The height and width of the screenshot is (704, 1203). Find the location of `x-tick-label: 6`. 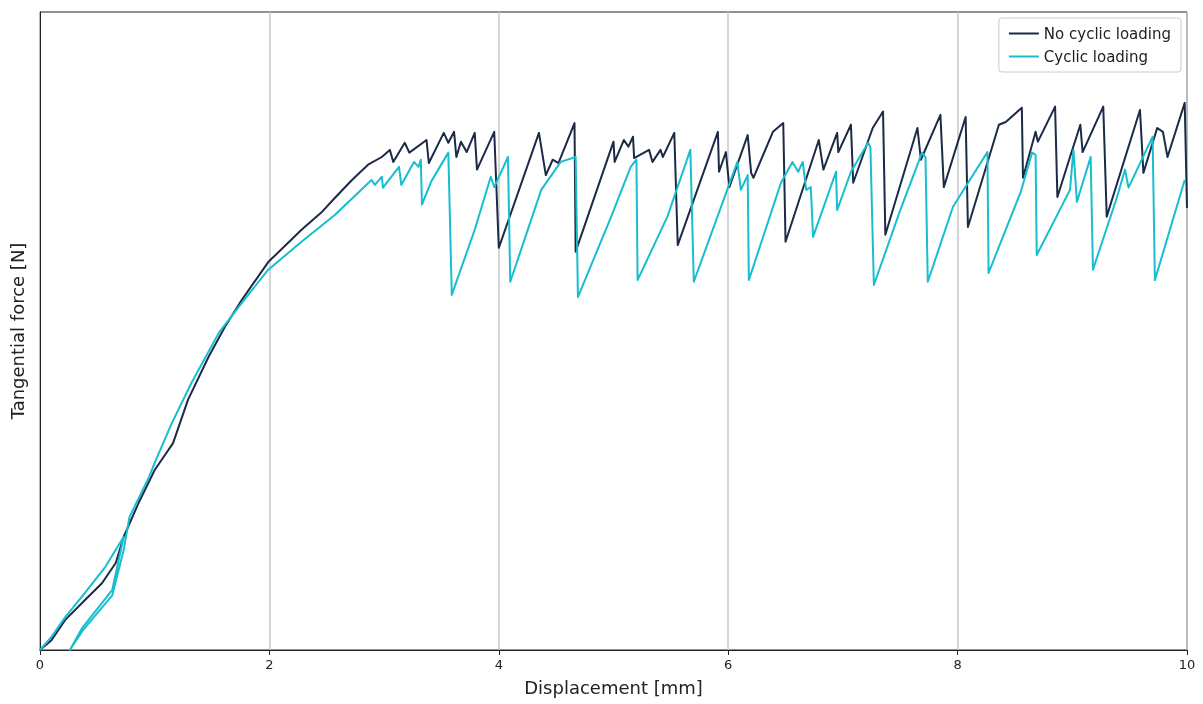

x-tick-label: 6 is located at coordinates (728, 664).